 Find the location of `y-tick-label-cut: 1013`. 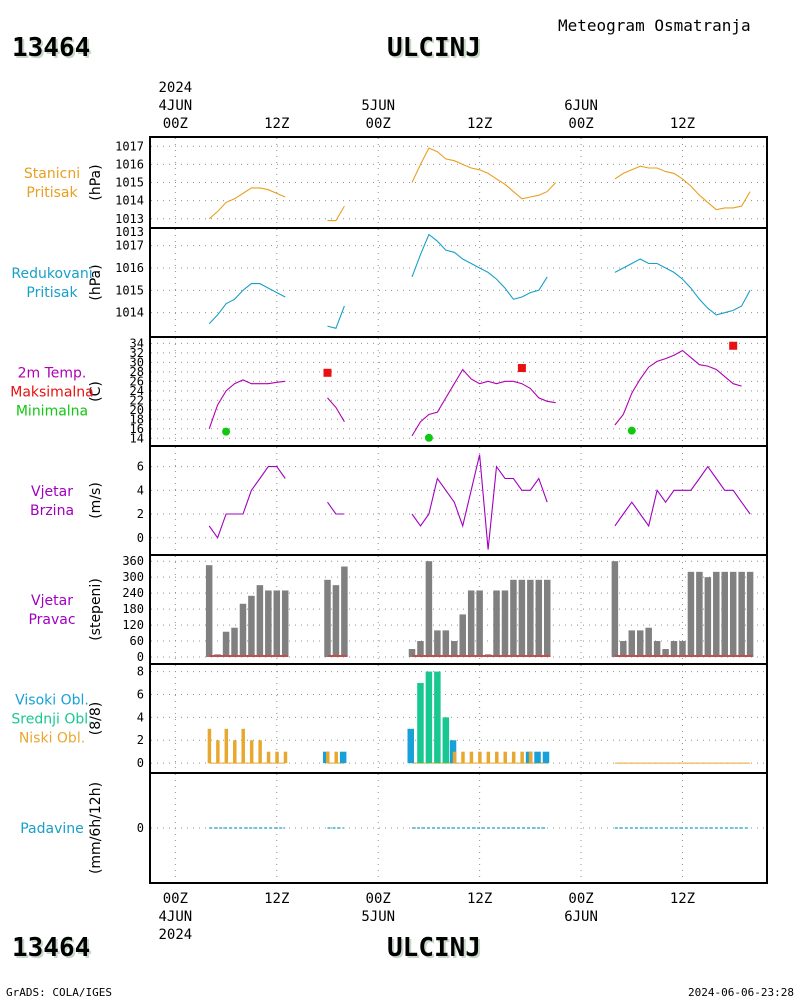

y-tick-label-cut: 1013 is located at coordinates (129, 232).